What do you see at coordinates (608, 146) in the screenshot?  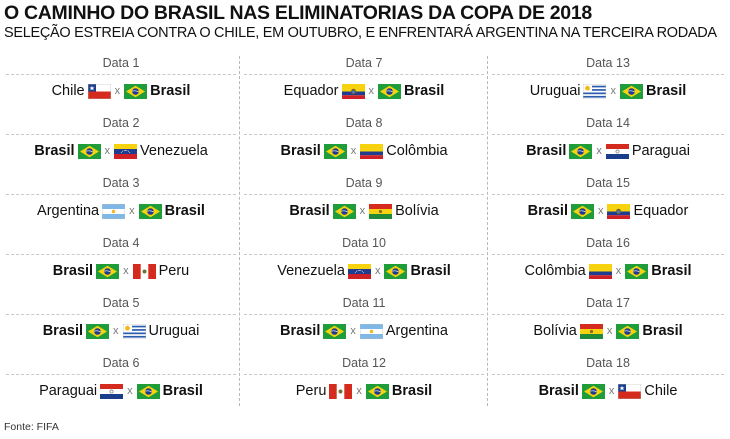 I see `match-card: Data 14 Brasil x Paraguai` at bounding box center [608, 146].